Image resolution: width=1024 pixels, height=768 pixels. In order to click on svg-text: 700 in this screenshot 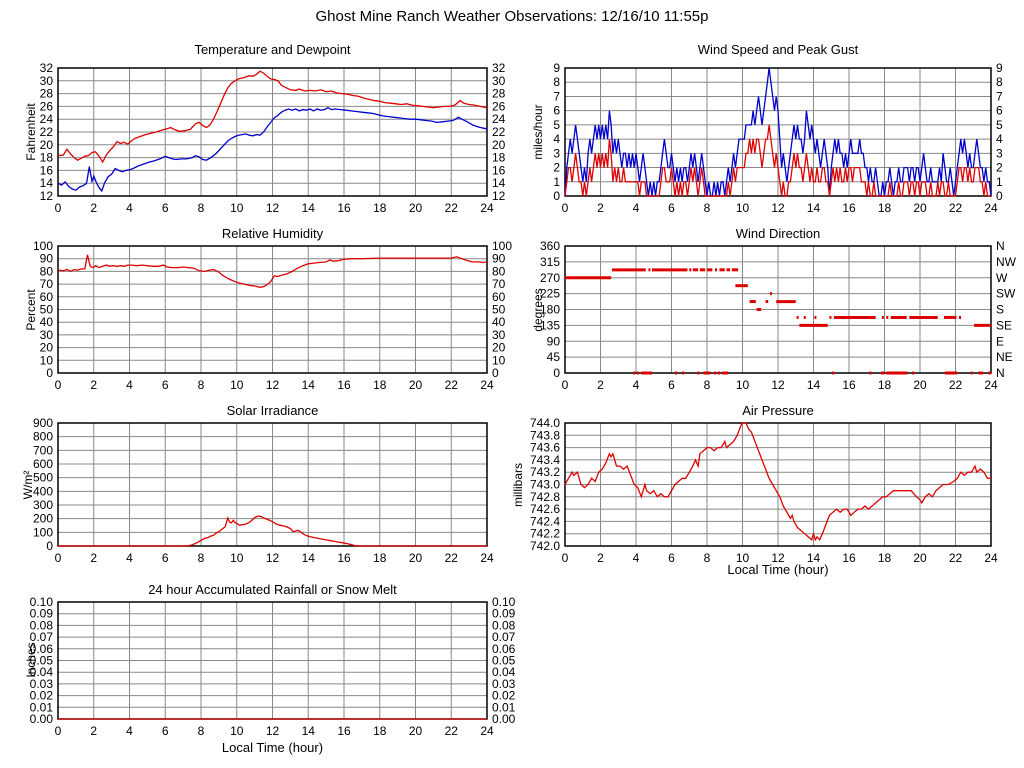, I will do `click(43, 450)`.